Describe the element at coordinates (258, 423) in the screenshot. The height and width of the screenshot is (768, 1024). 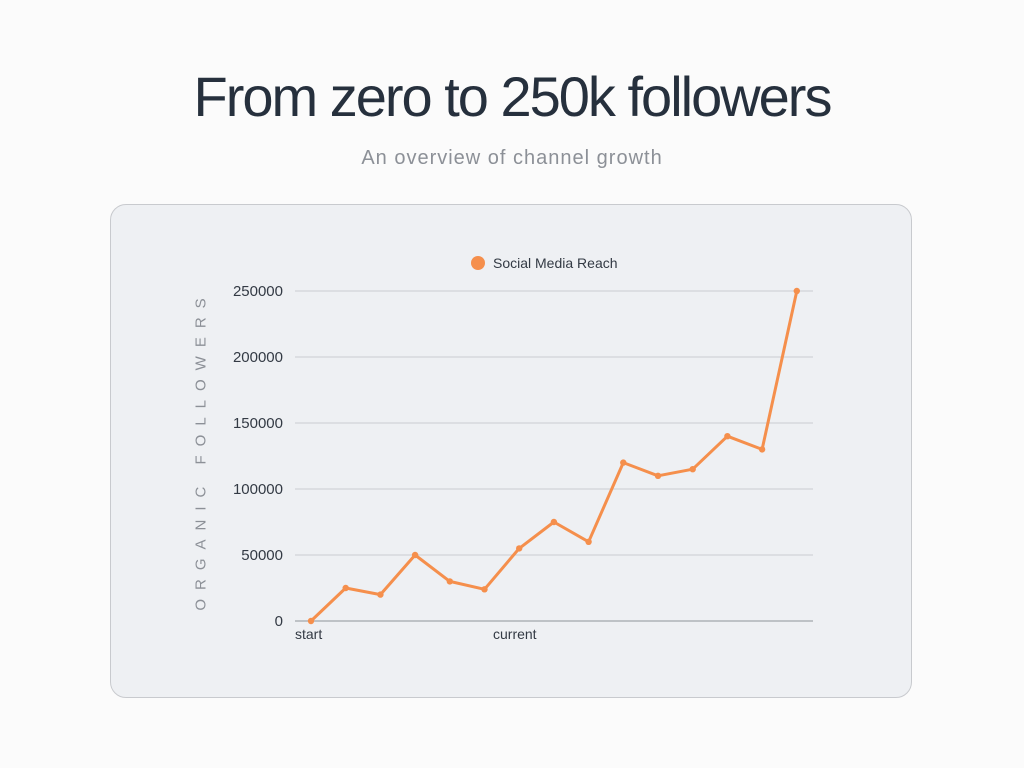
I see `y-tick-label: 150000` at that location.